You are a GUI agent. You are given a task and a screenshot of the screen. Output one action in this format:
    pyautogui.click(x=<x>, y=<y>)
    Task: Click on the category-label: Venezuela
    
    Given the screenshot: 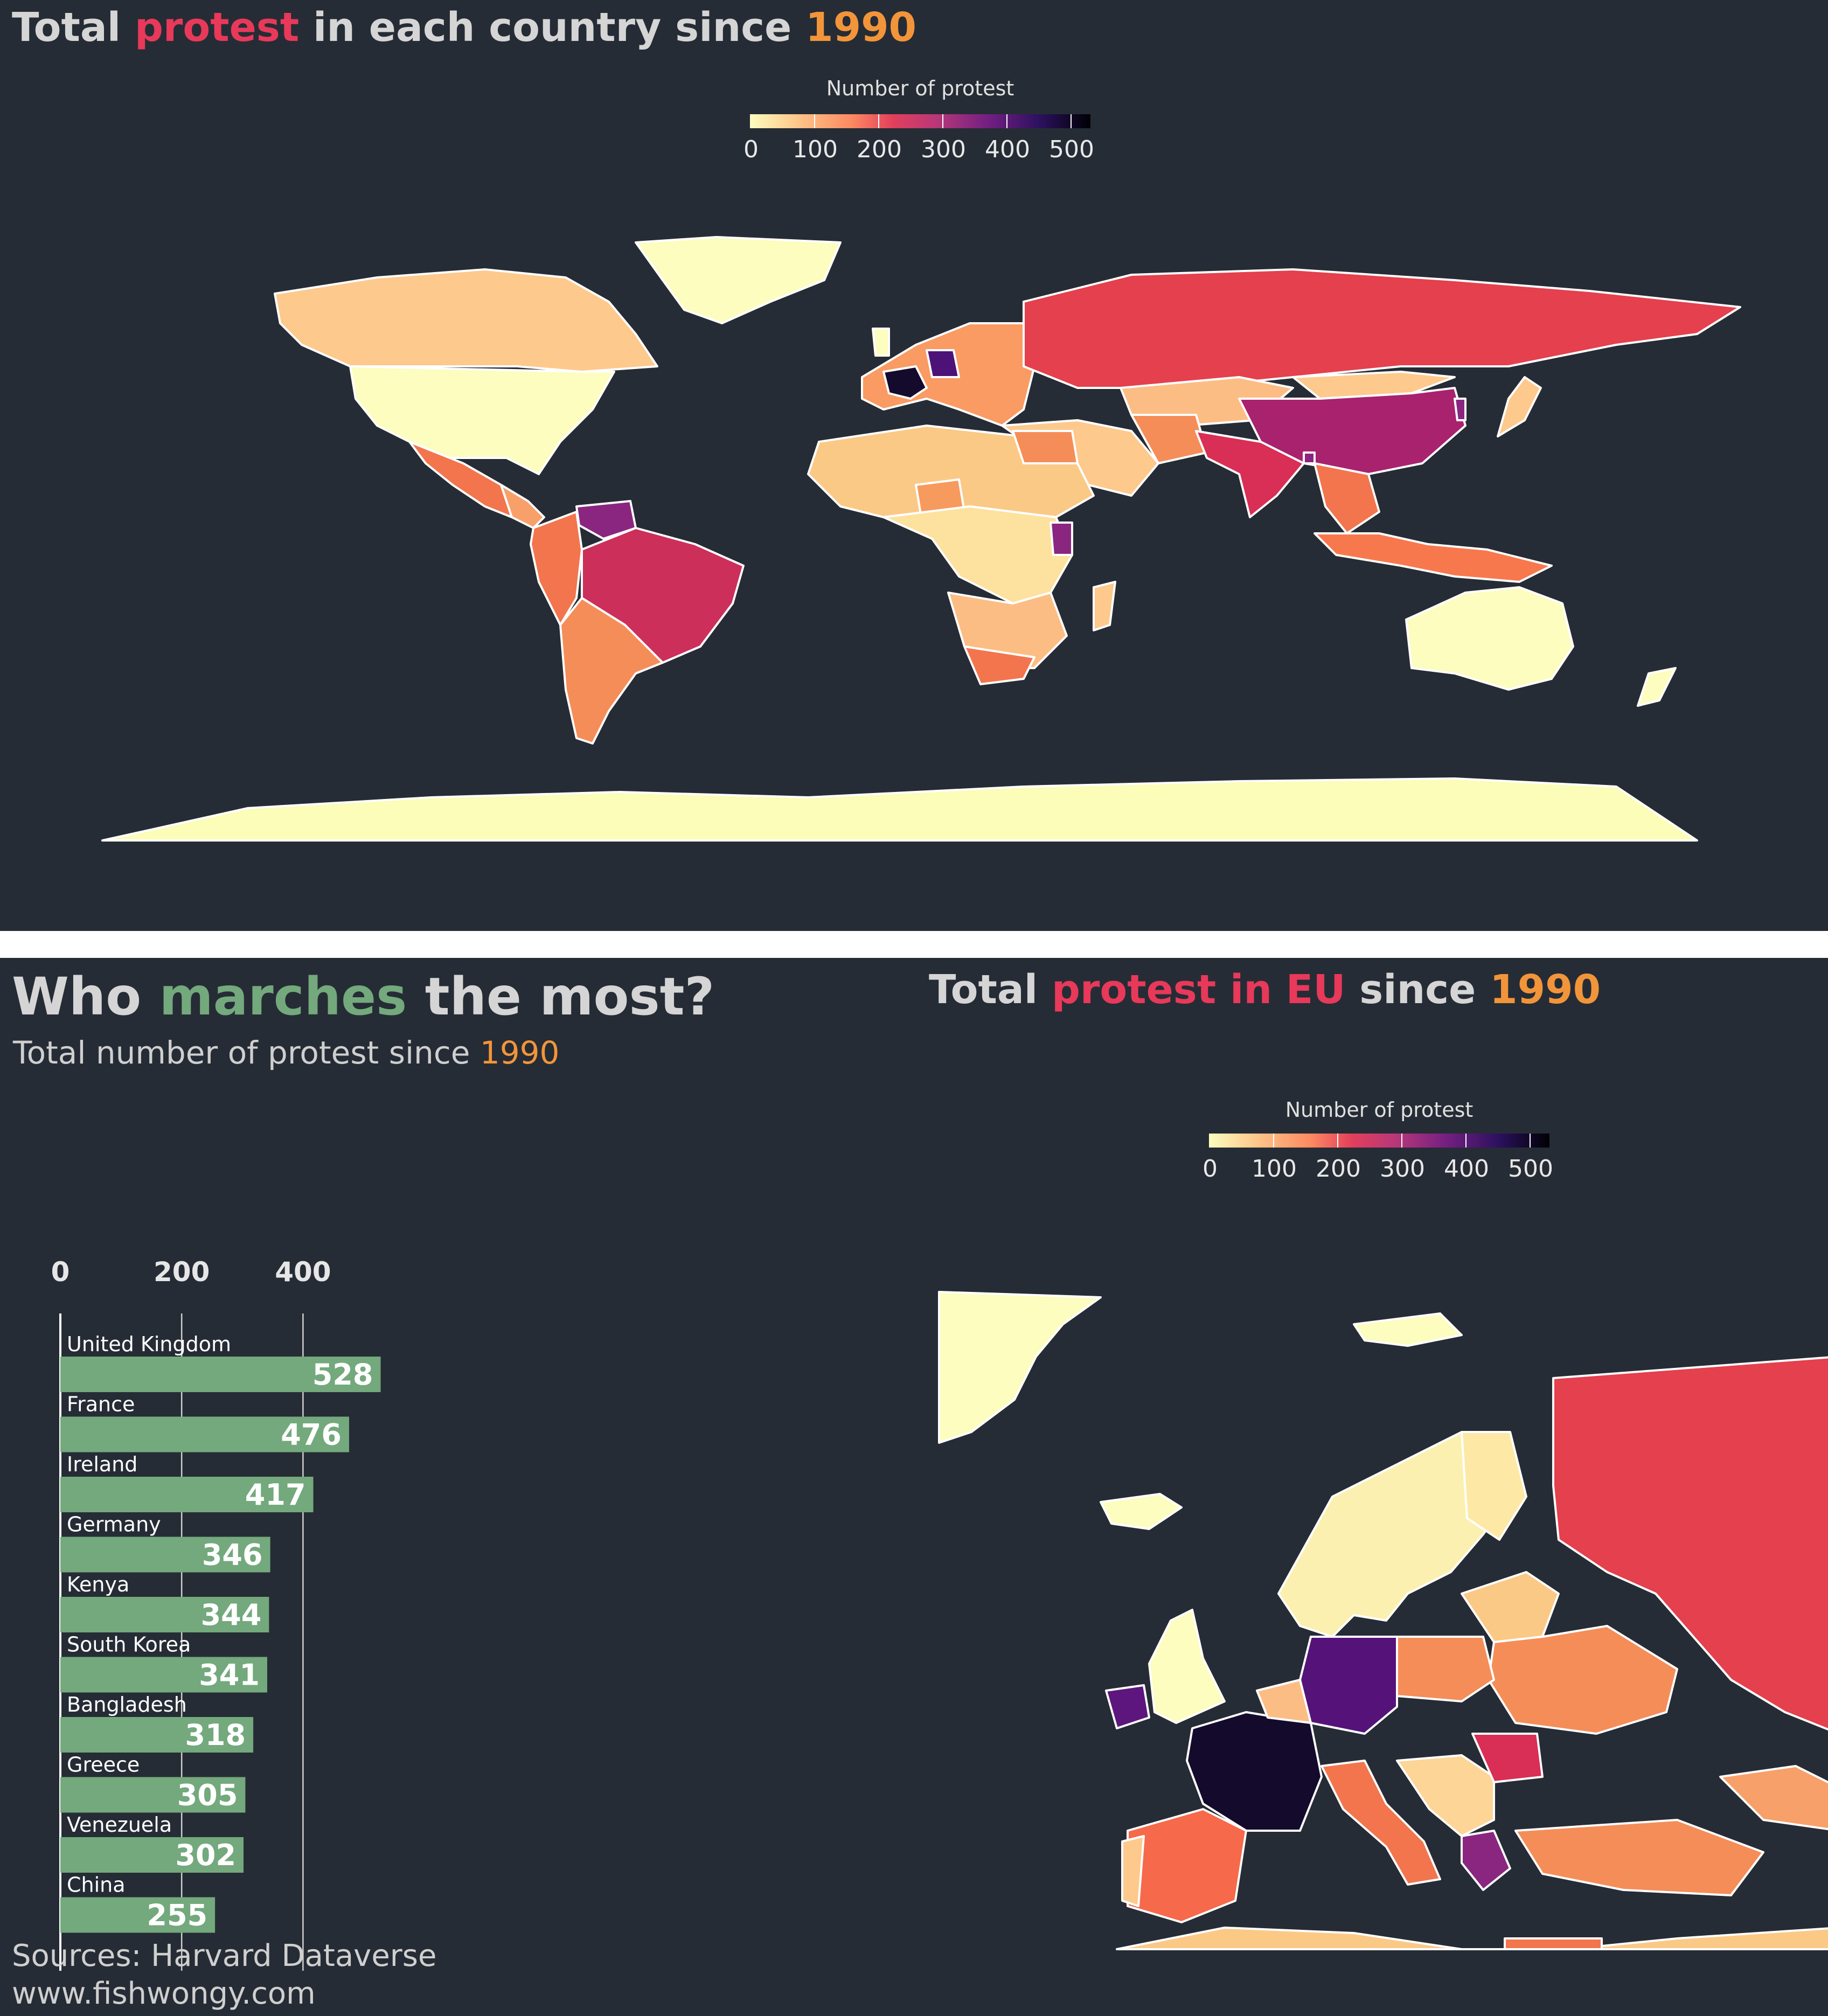 What is the action you would take?
    pyautogui.click(x=119, y=1825)
    